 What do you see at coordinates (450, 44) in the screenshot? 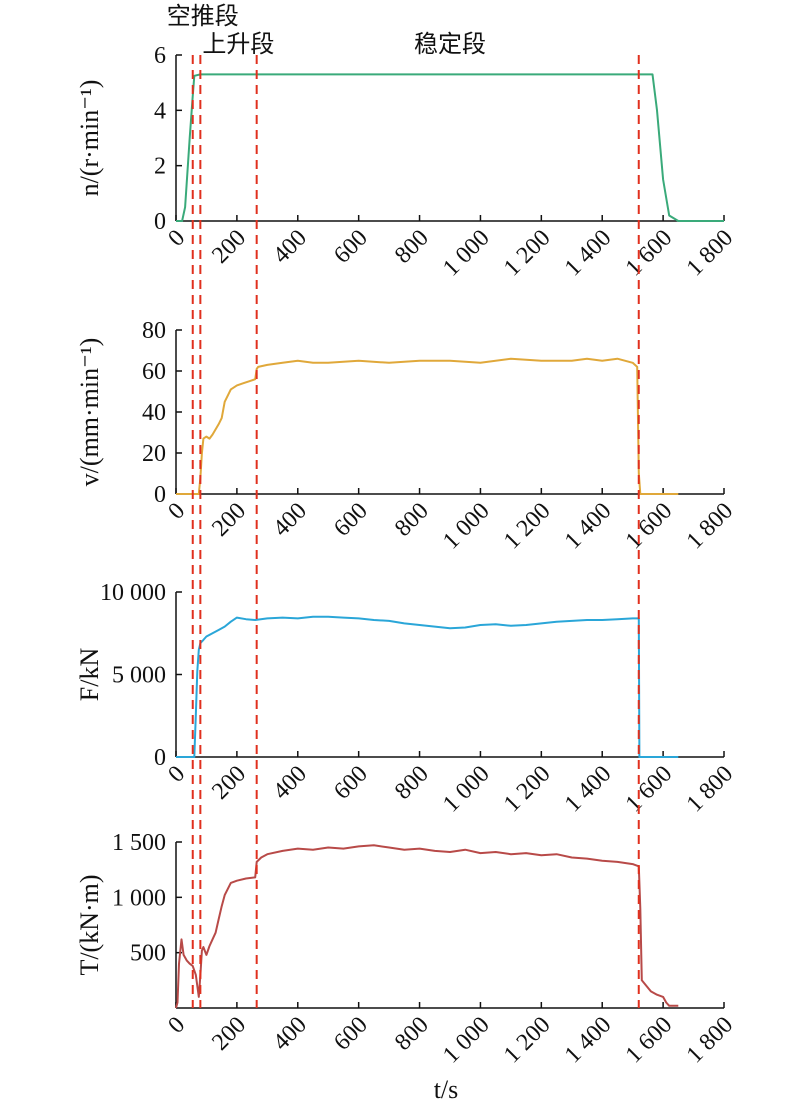
I see `phase-label: 稳定段` at bounding box center [450, 44].